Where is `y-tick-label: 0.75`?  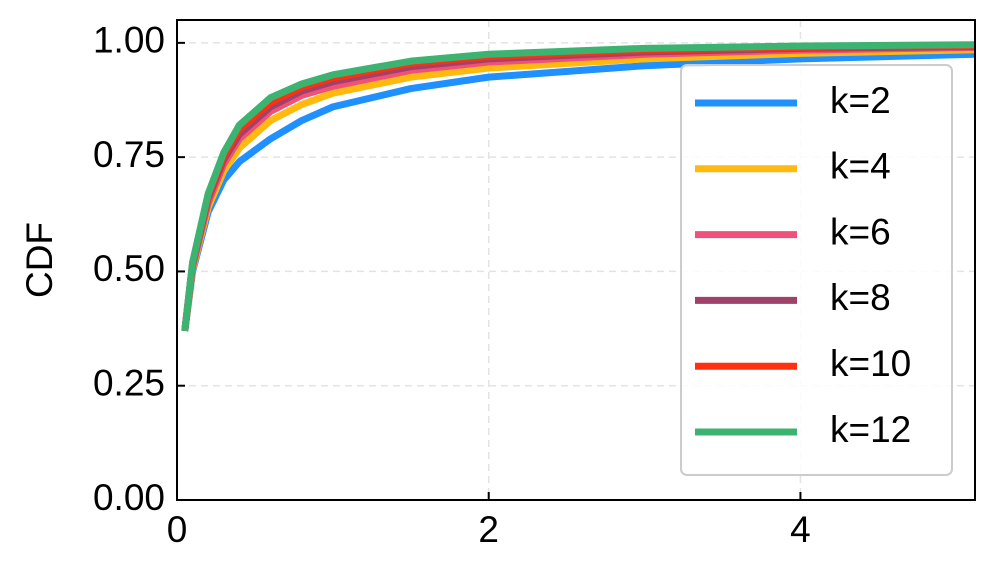
y-tick-label: 0.75 is located at coordinates (129, 154).